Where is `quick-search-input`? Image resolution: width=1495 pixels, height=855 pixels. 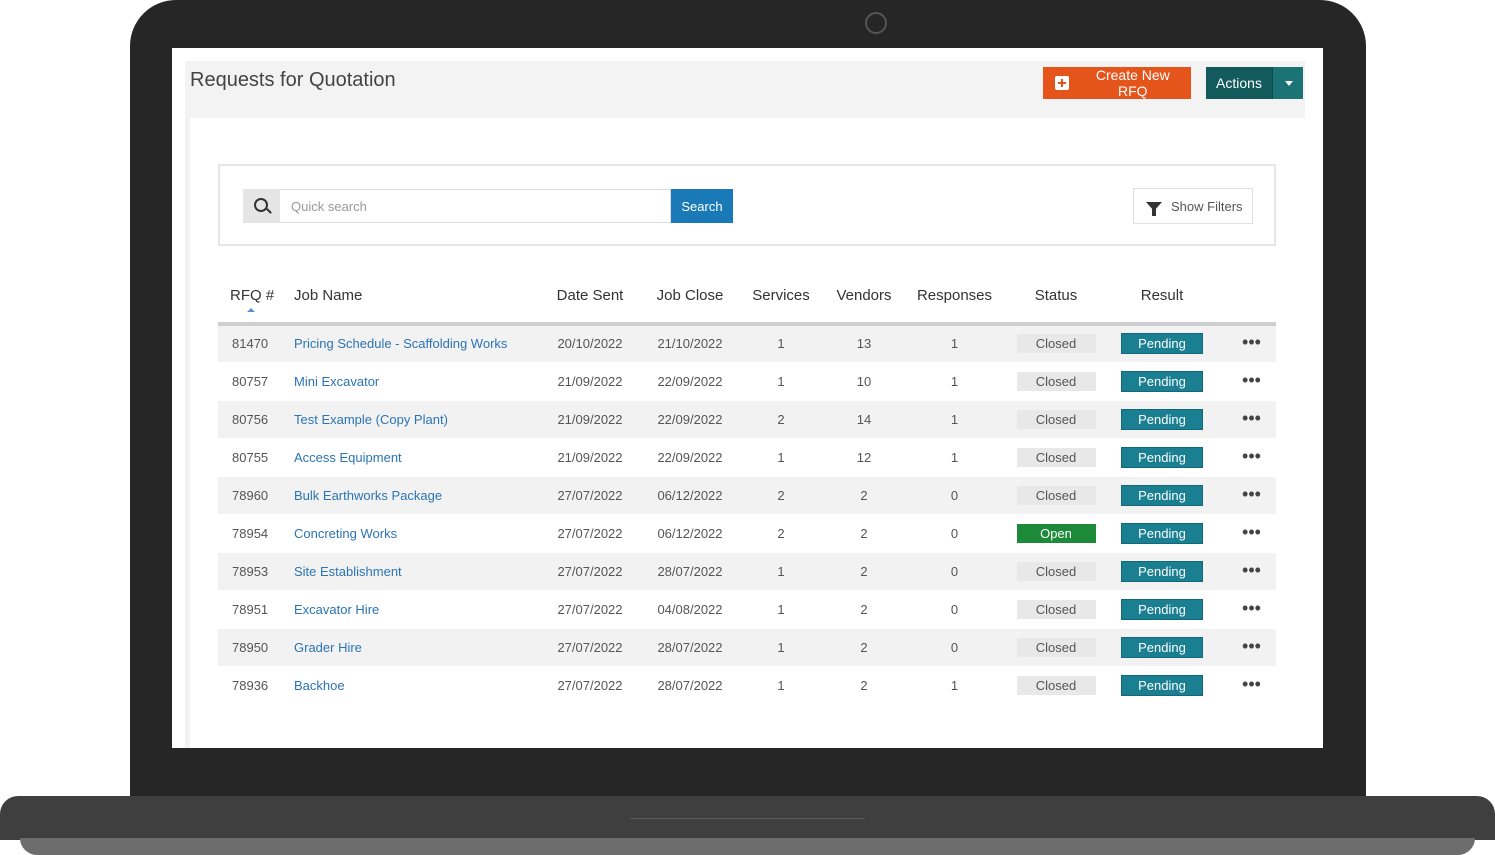
quick-search-input is located at coordinates (475, 206).